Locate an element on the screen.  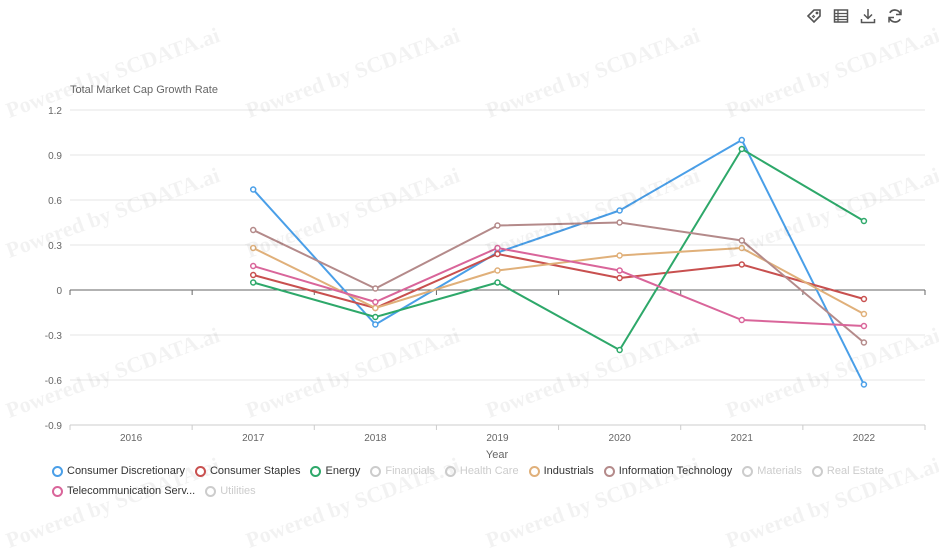
y-tick-label: -0.9 is located at coordinates (54, 426).